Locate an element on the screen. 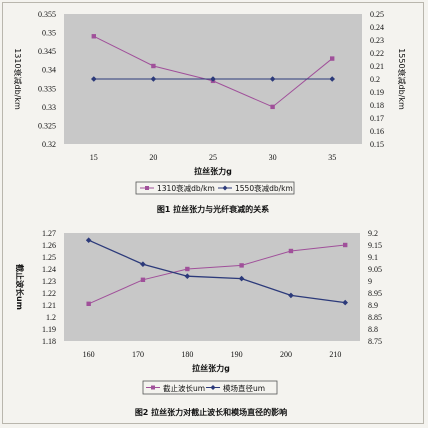 The width and height of the screenshot is (428, 428). chart-2-legend-label-mfd: 模场直径um is located at coordinates (244, 388).